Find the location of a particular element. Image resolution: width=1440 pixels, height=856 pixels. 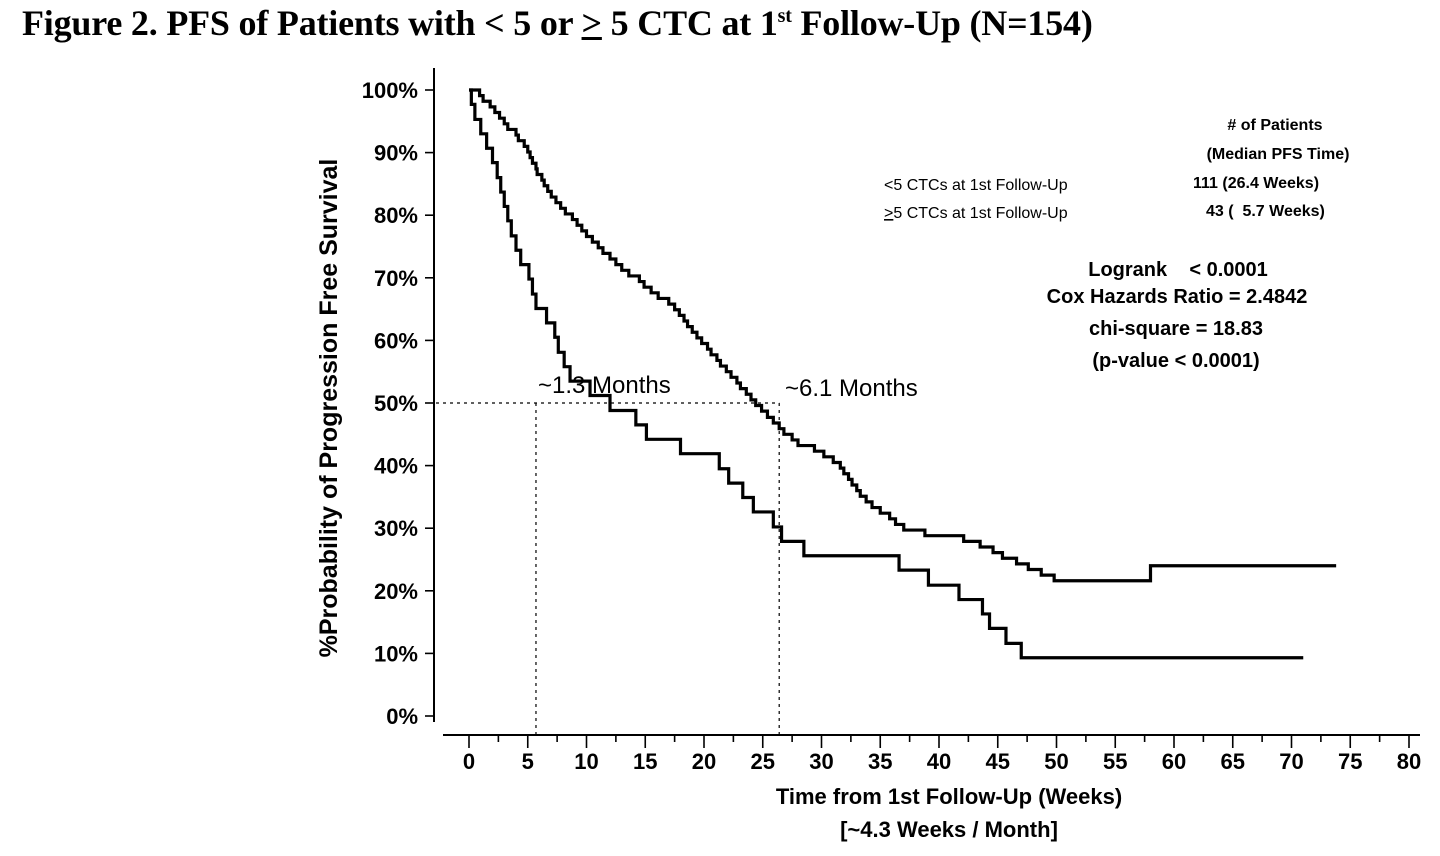

x-axis-title: Time from 1st Follow-Up (Weeks) is located at coordinates (949, 796).